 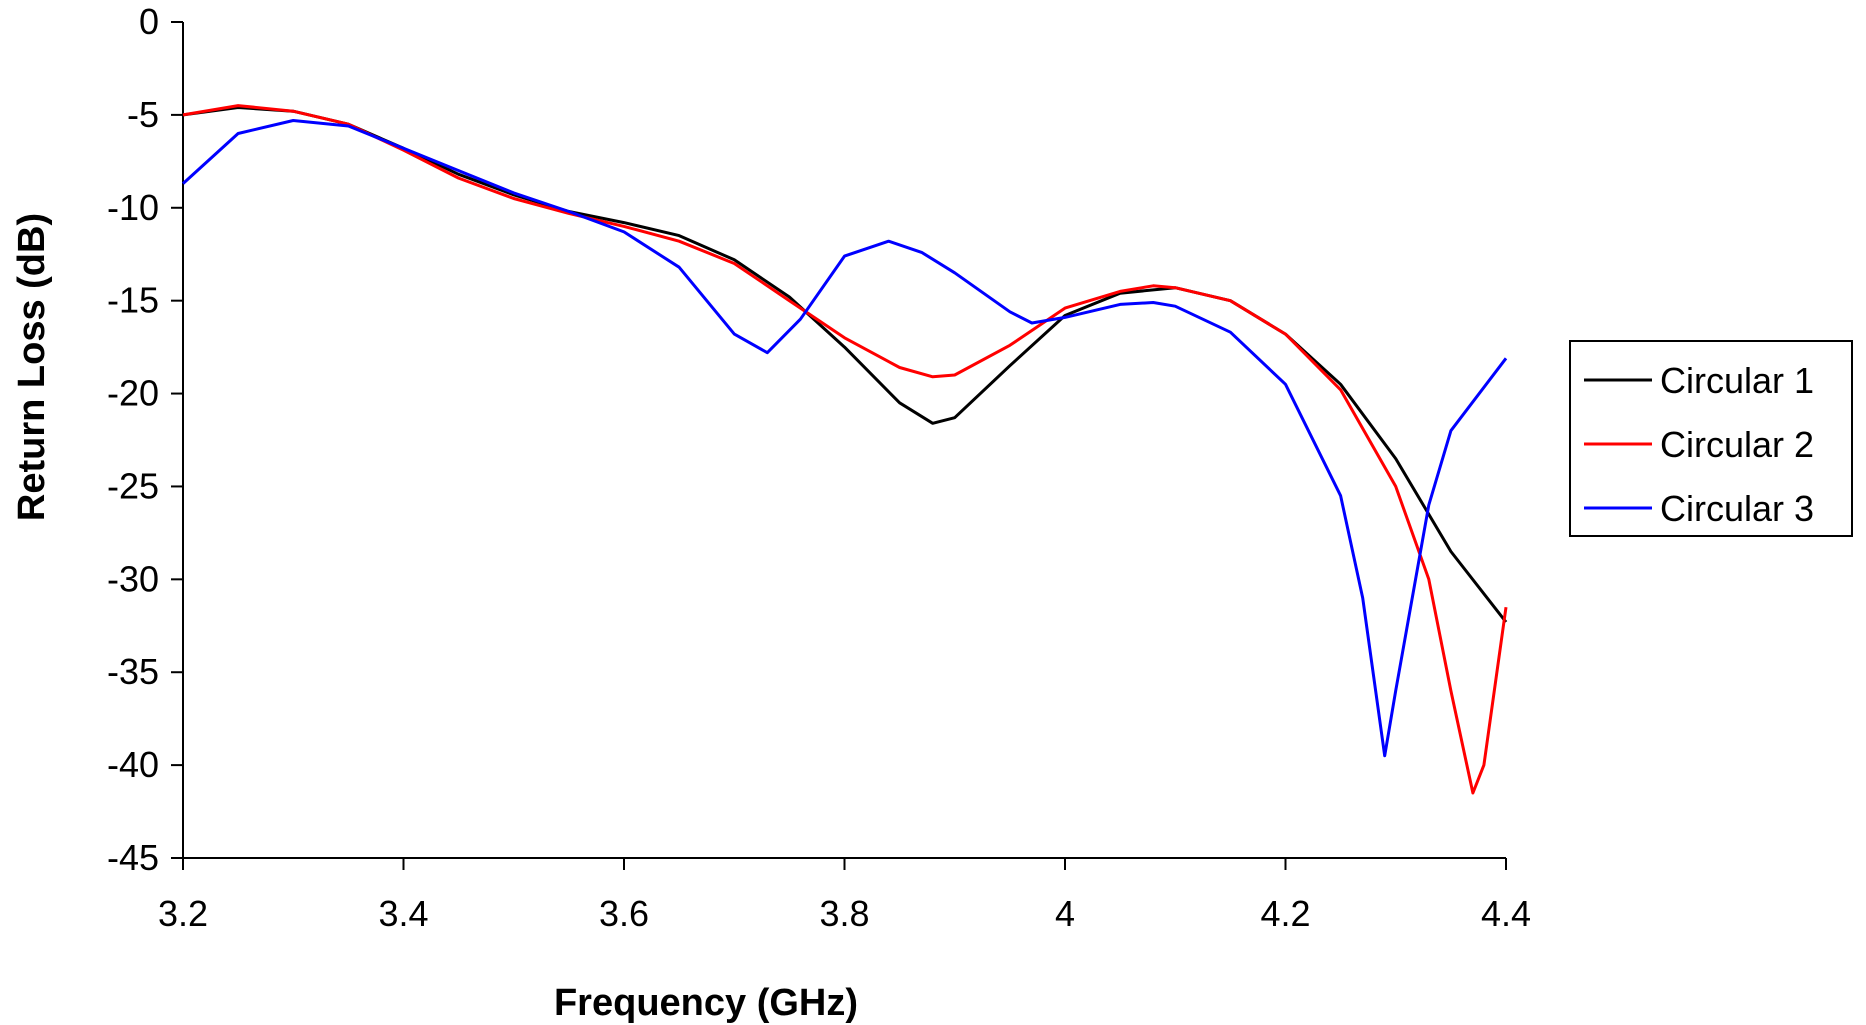 I want to click on y-tick-label: -25, so click(x=133, y=485).